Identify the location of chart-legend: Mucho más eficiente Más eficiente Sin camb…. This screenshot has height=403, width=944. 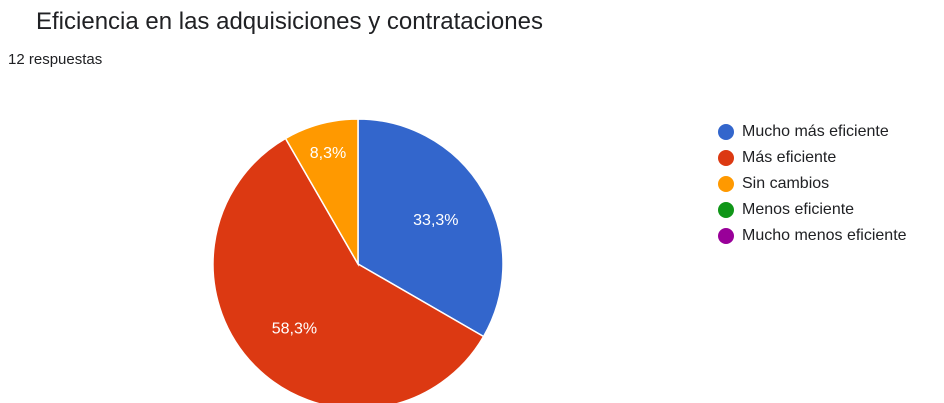
(812, 184).